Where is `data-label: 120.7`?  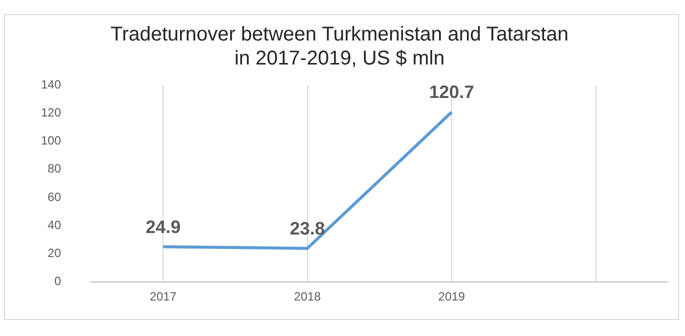 data-label: 120.7 is located at coordinates (451, 92).